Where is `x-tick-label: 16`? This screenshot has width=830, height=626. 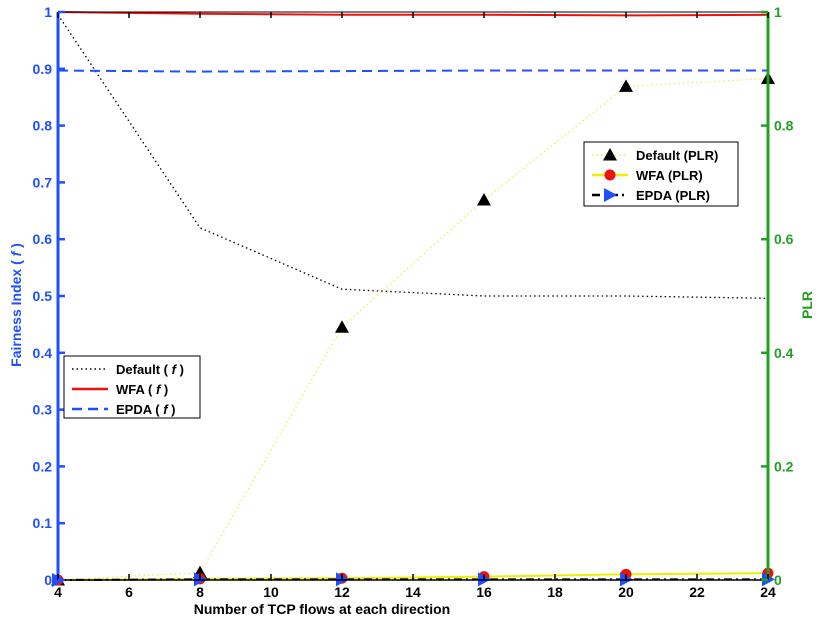 x-tick-label: 16 is located at coordinates (484, 592).